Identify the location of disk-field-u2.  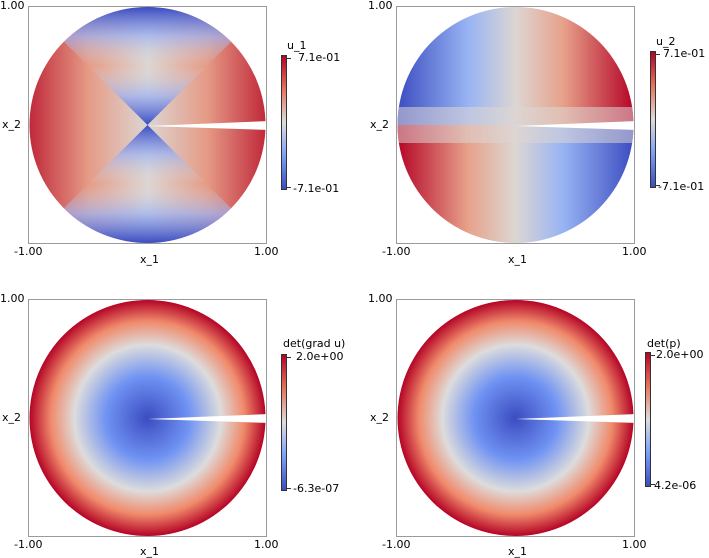
(515, 125).